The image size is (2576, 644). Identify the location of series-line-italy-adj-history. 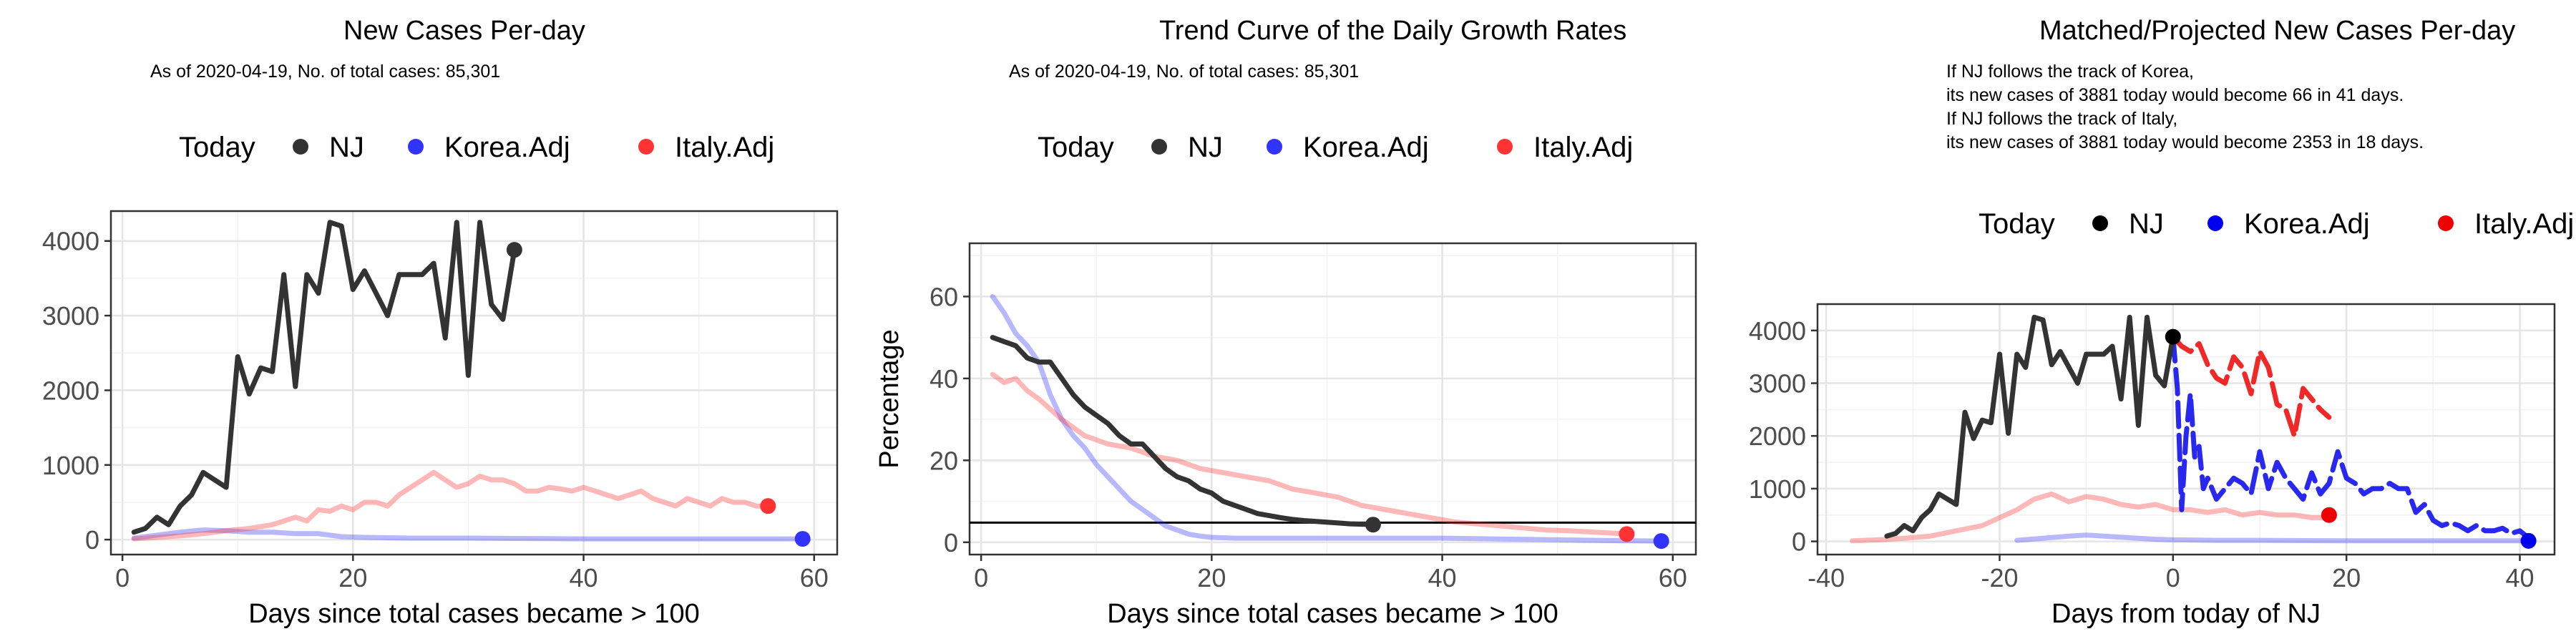
(2091, 517).